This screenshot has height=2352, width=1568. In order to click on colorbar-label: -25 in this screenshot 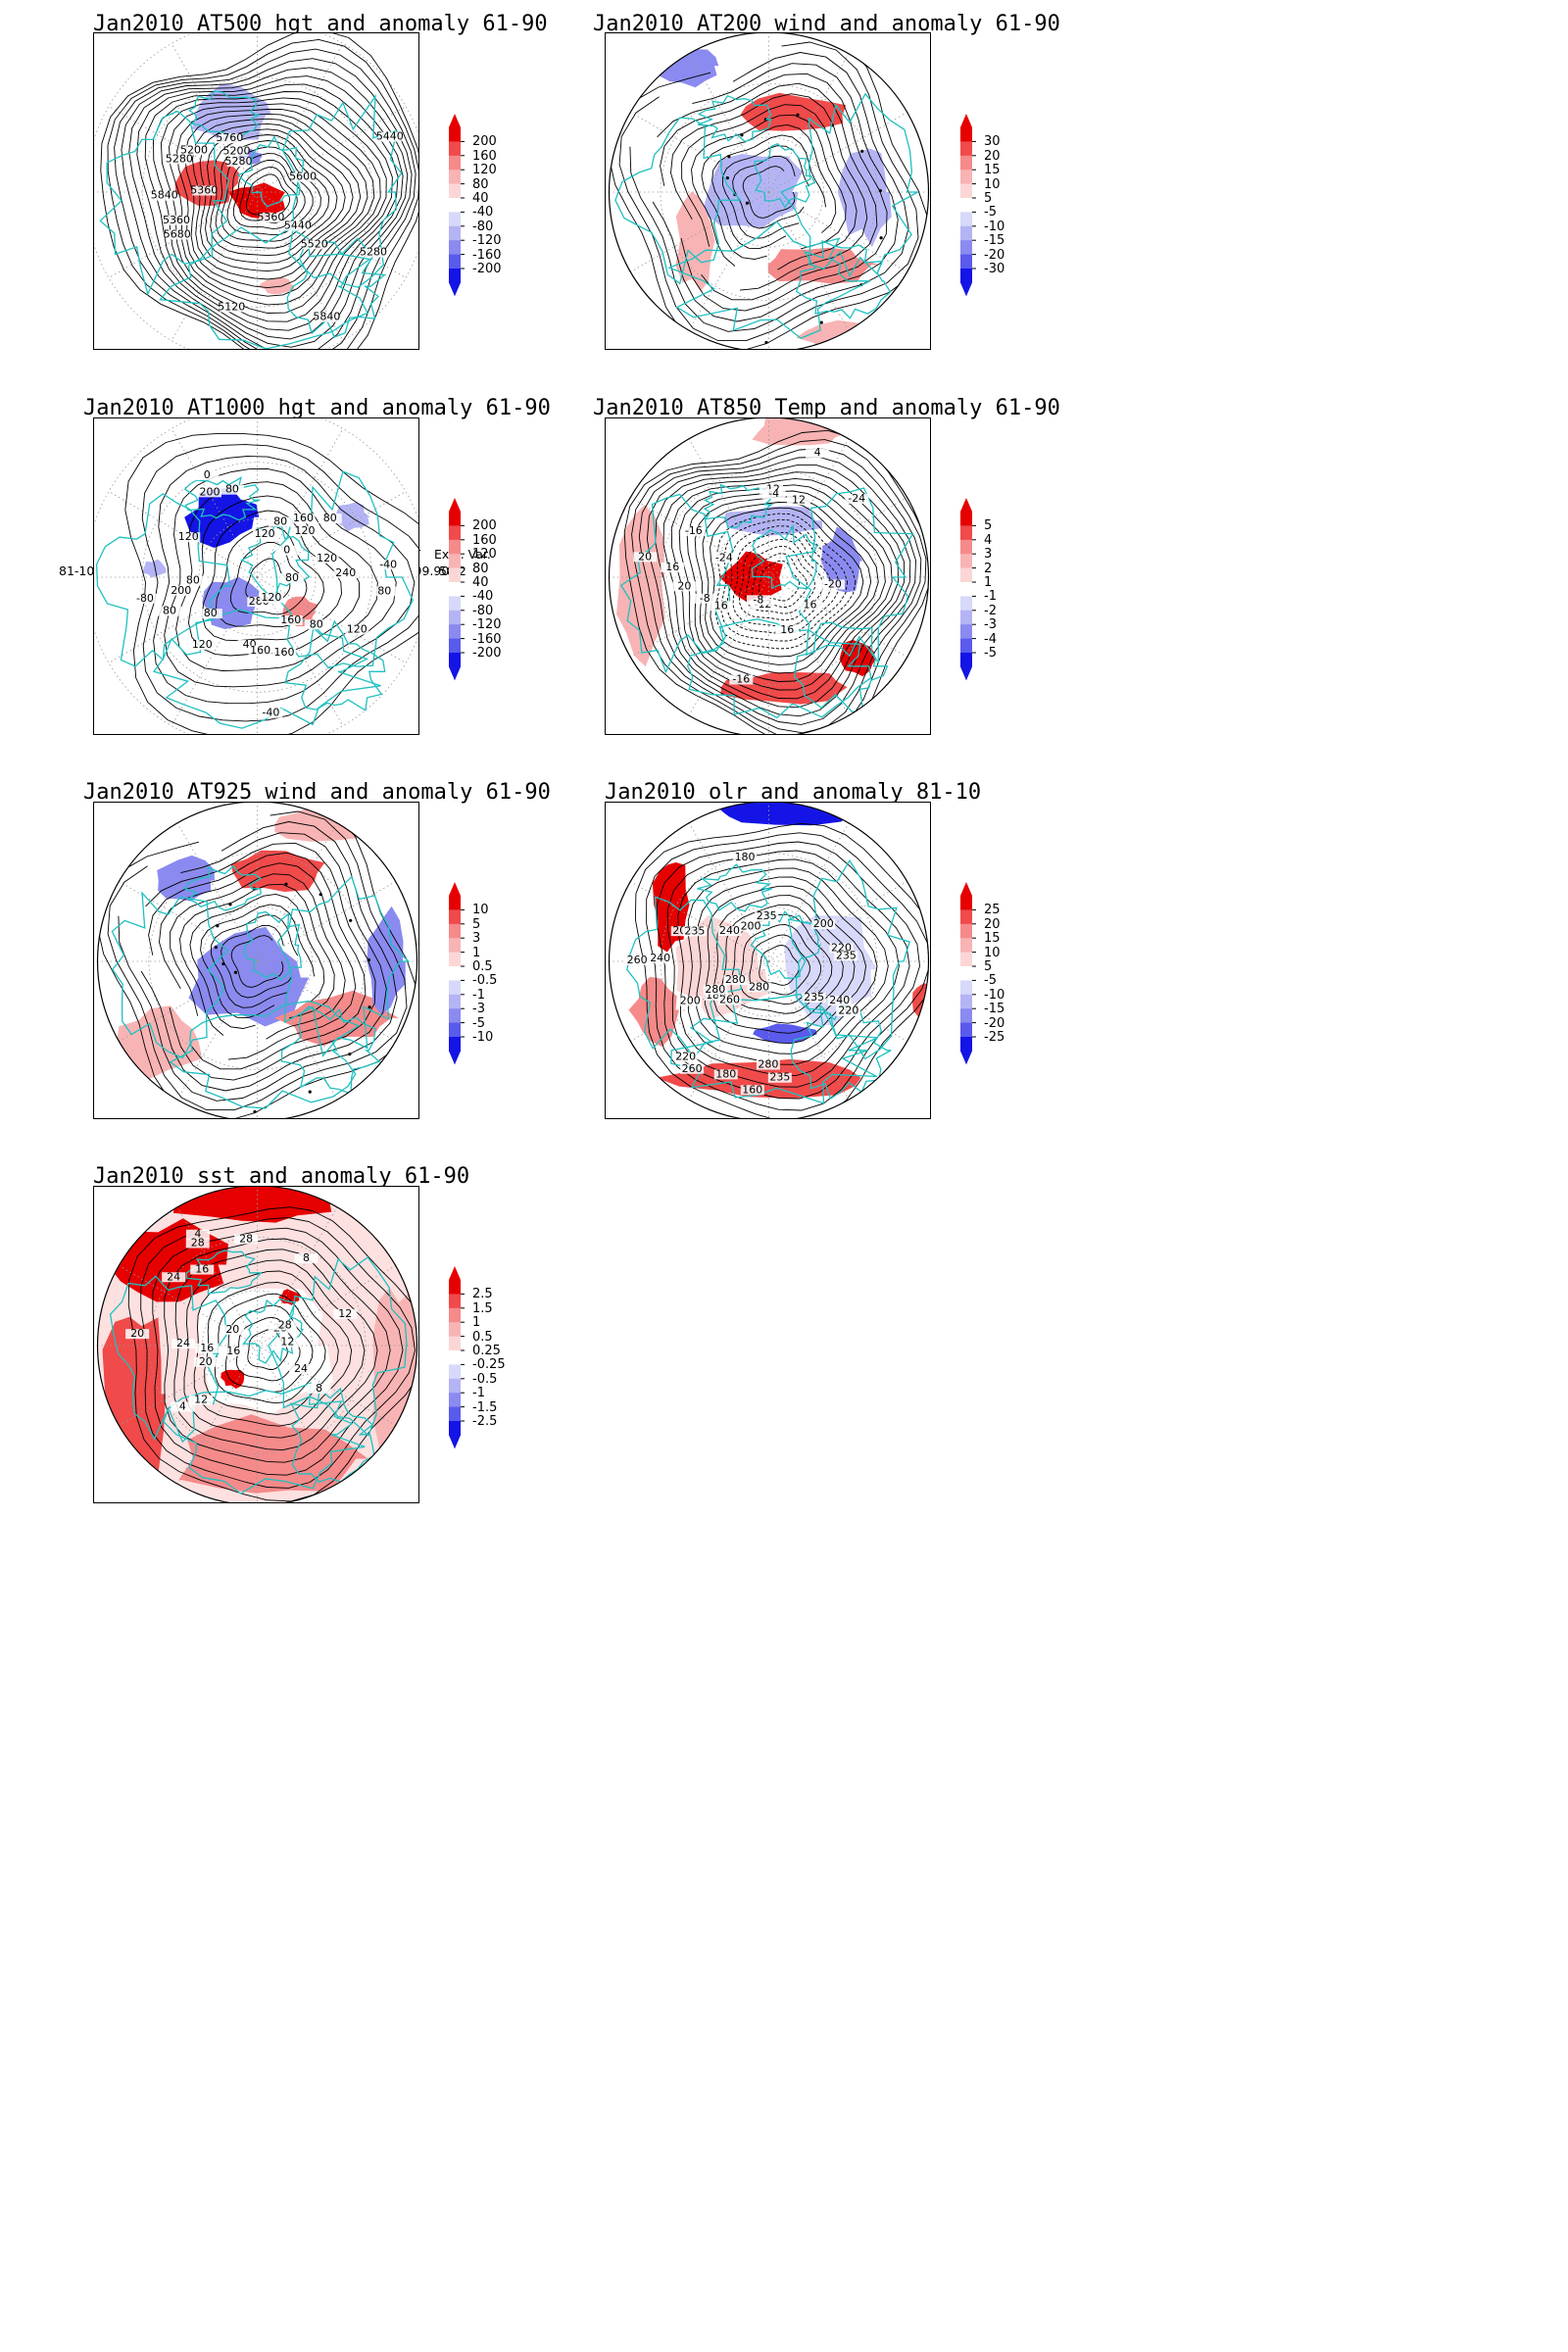, I will do `click(994, 1037)`.